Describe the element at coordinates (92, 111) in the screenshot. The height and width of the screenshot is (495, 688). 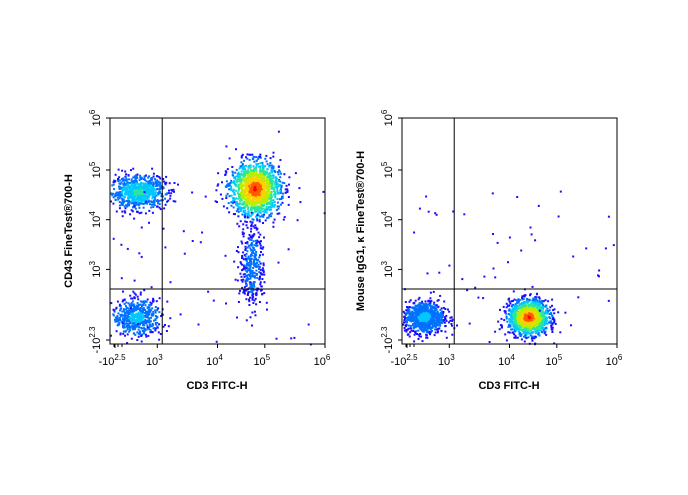
I see `y-tick-exponent: 6` at that location.